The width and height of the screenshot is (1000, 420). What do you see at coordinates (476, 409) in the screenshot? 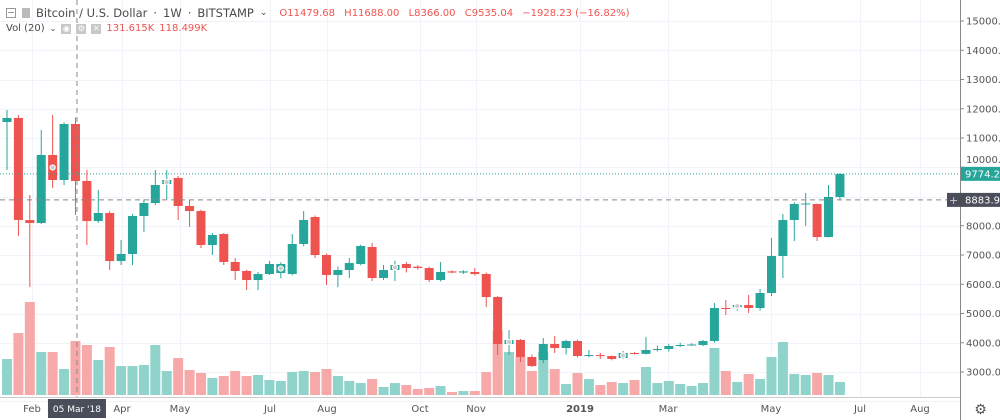
I see `time-axis: Feb Apr May Jul Aug Oct Nov 2019 Mar May Jul Aug` at bounding box center [476, 409].